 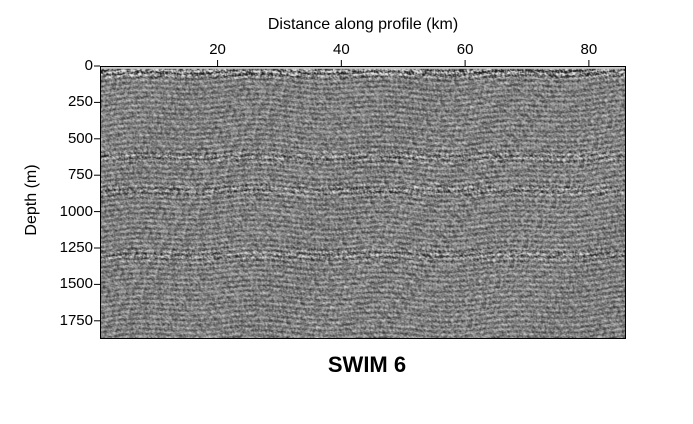 I want to click on figure-caption: SWIM 6, so click(x=367, y=364).